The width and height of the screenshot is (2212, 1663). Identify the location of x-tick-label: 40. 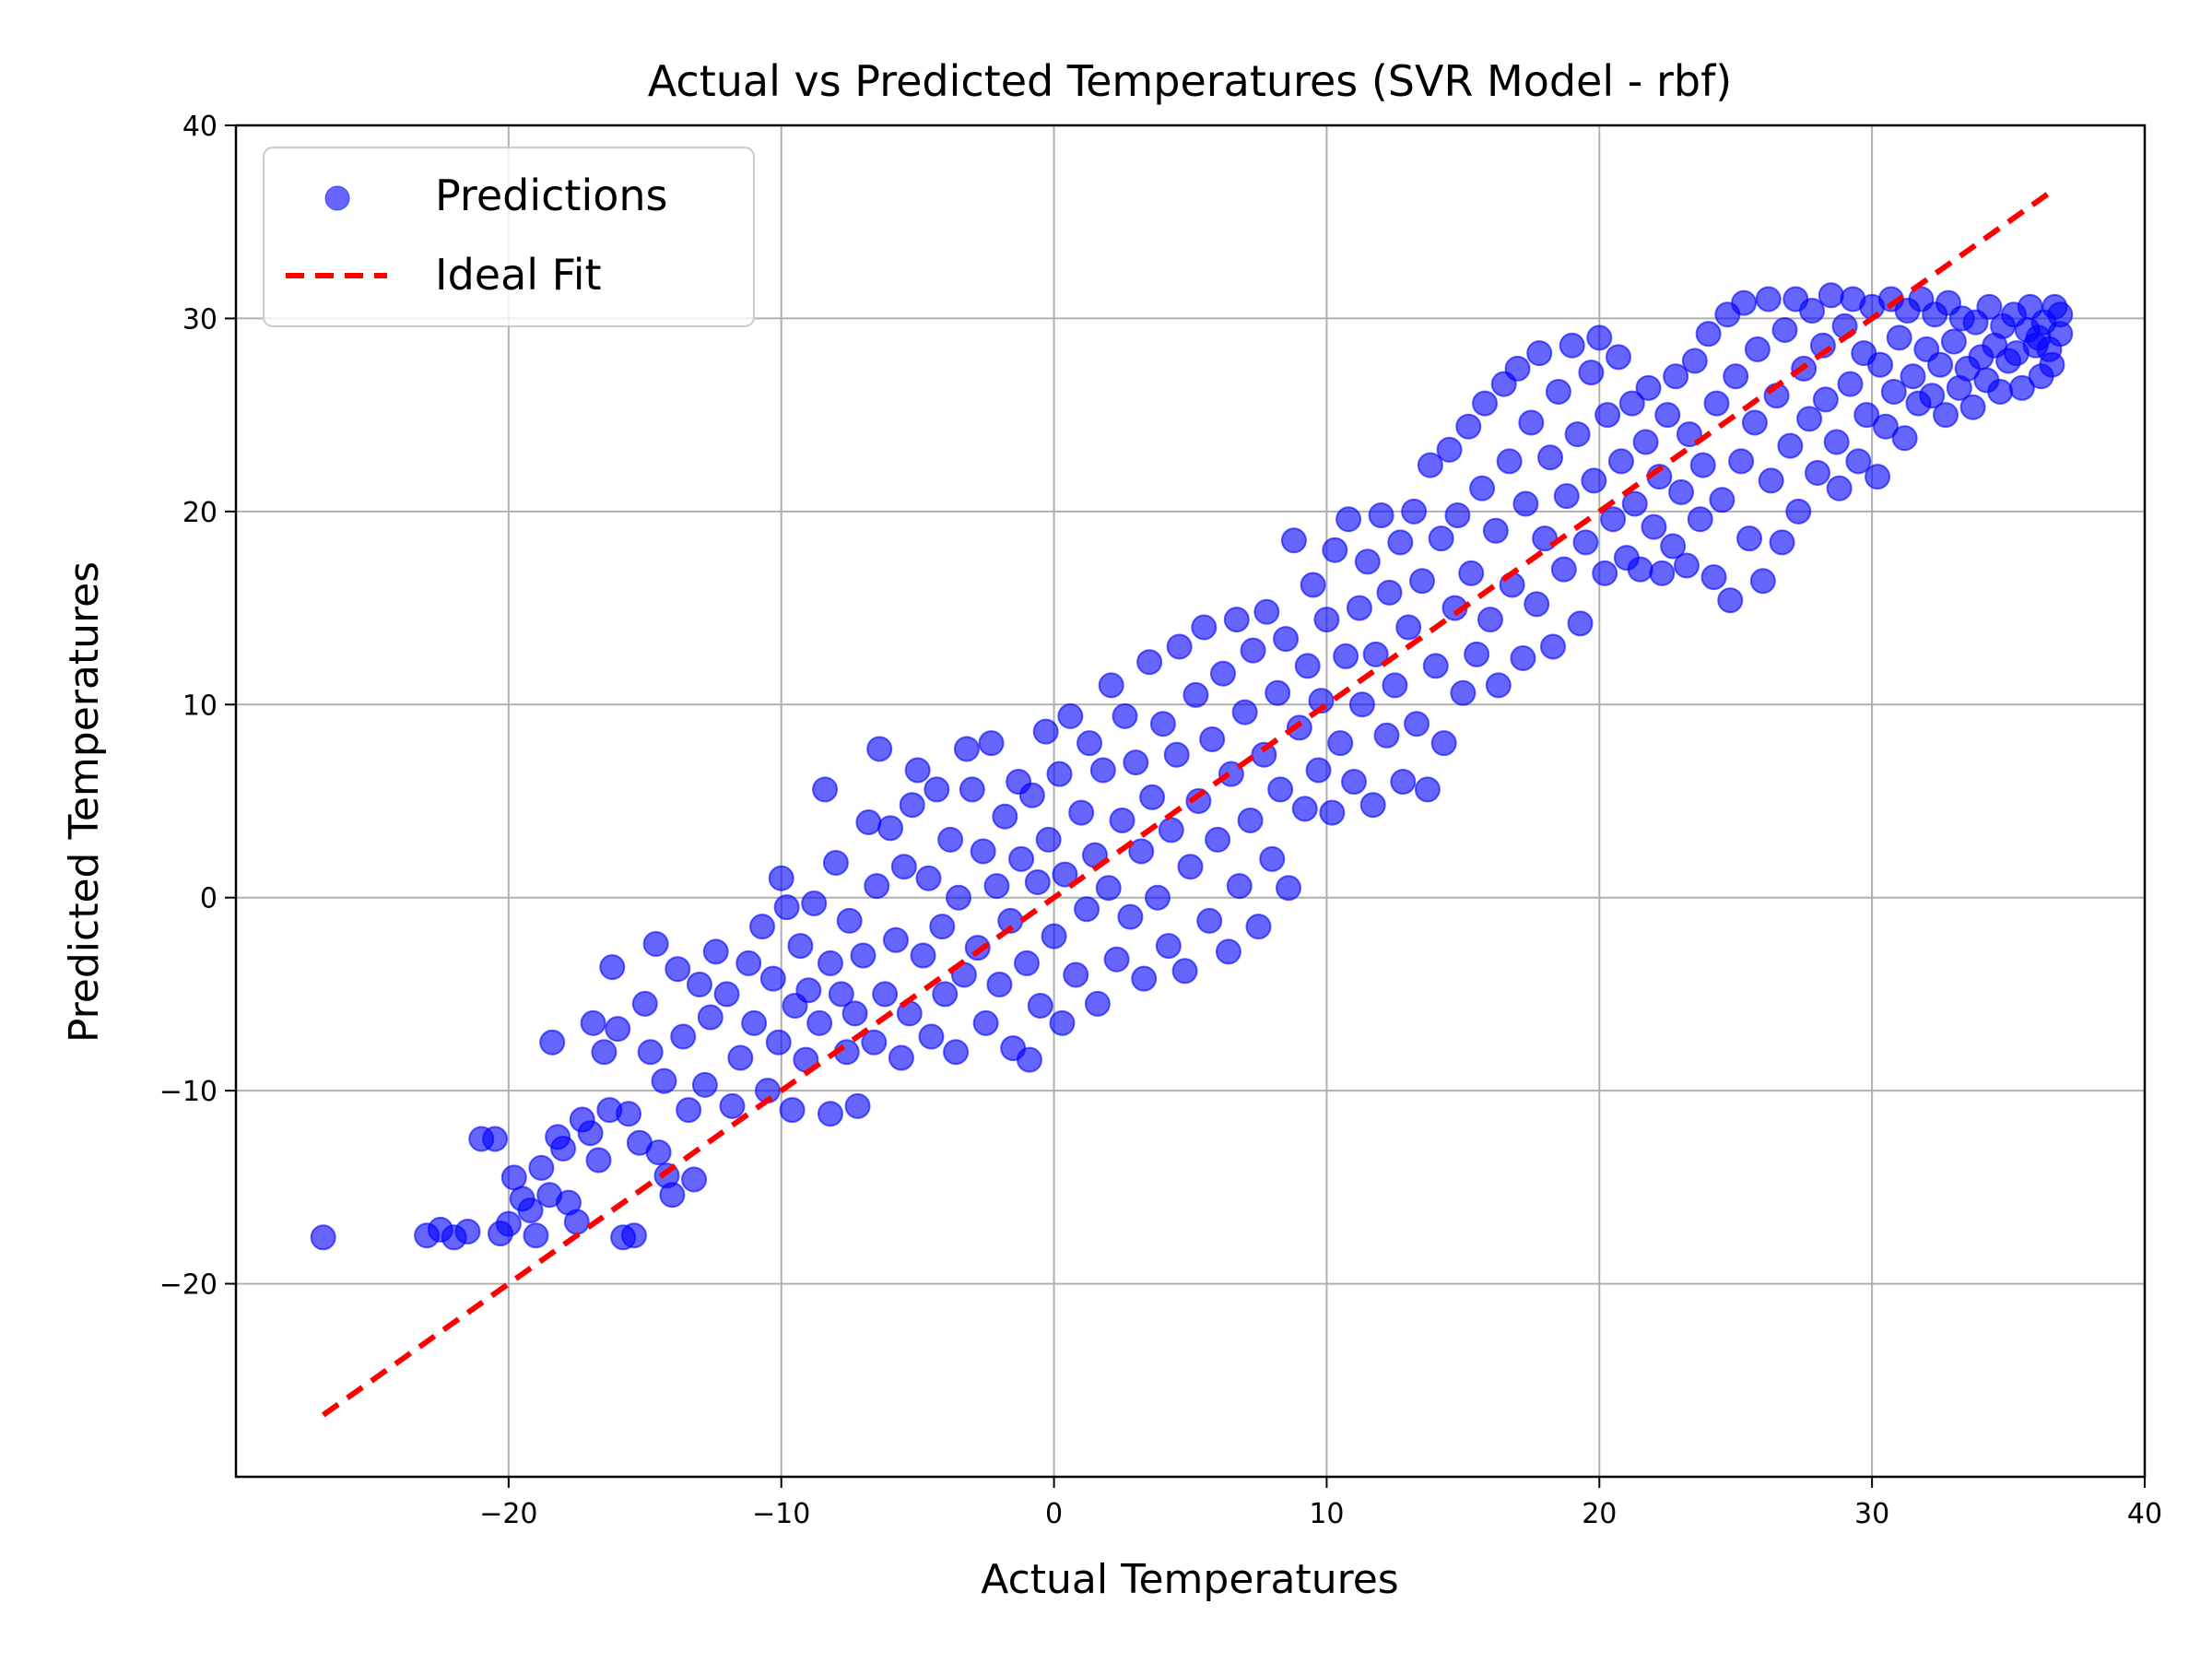
(2144, 1514).